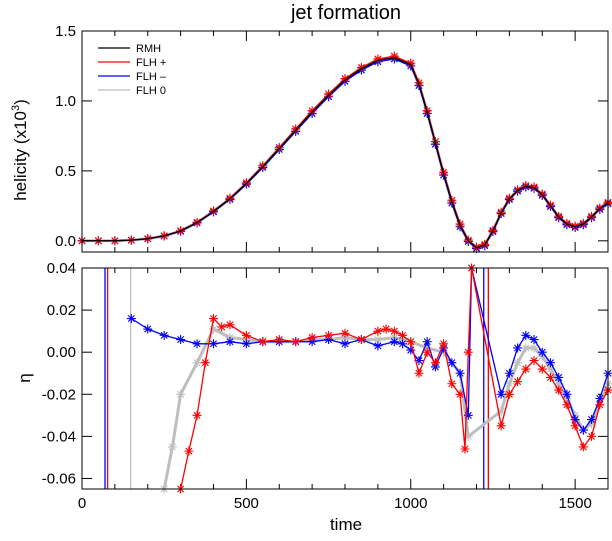  I want to click on bottom-y-tick-label: 0.02, so click(61, 310).